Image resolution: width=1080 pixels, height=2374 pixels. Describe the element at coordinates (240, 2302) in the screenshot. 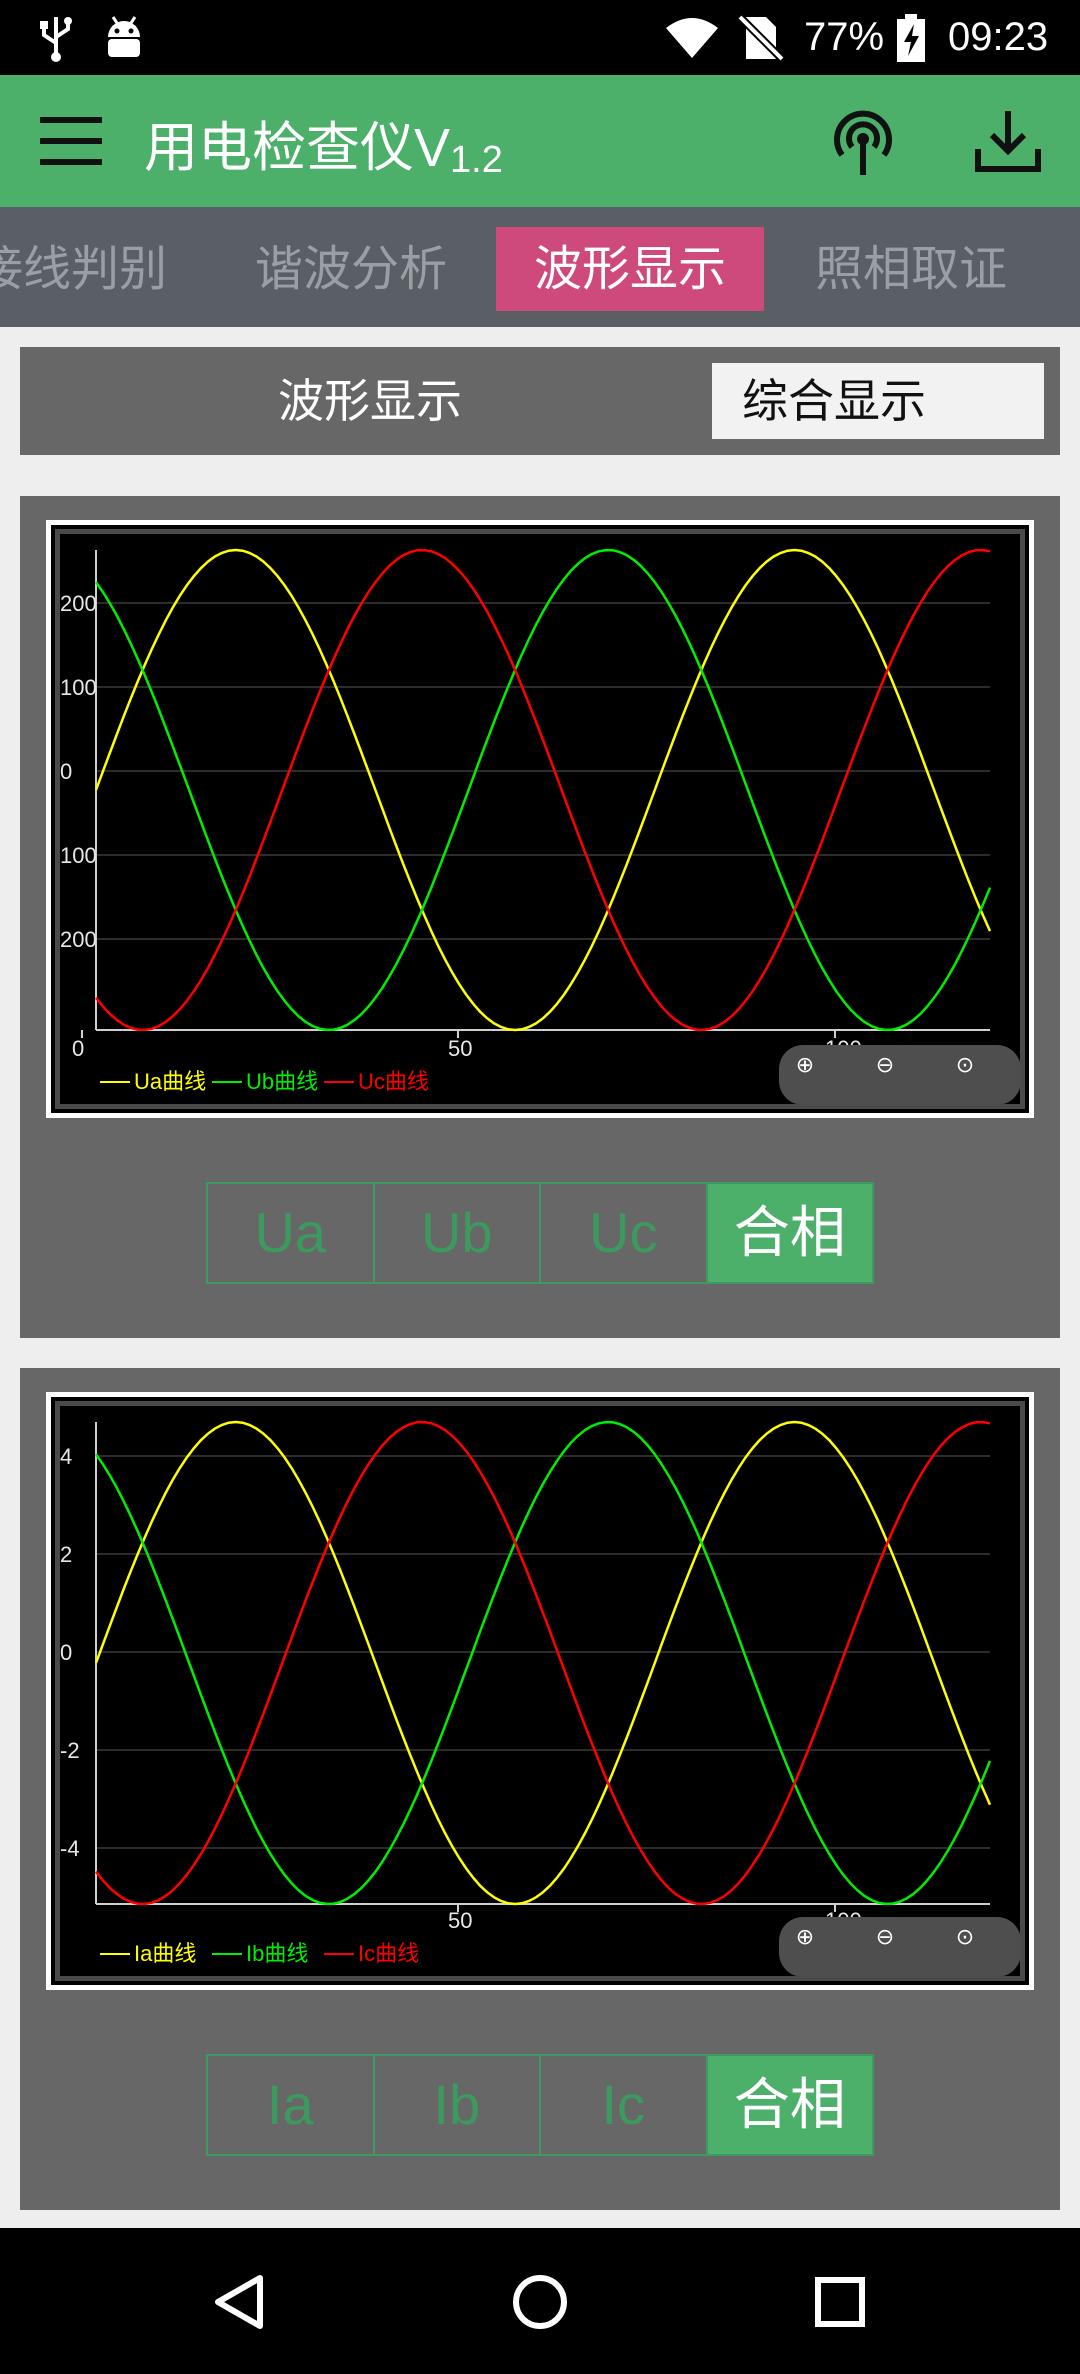

I see `back-icon` at that location.